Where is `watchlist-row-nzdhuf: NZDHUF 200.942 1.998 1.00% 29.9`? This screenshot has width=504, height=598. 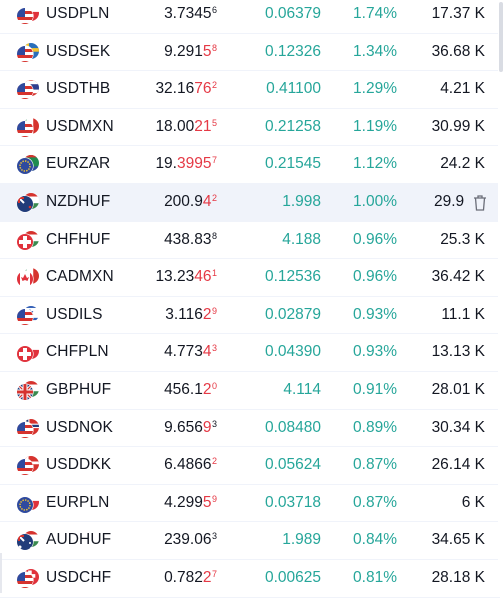
watchlist-row-nzdhuf: NZDHUF 200.942 1.998 1.00% 29.9 is located at coordinates (250, 202).